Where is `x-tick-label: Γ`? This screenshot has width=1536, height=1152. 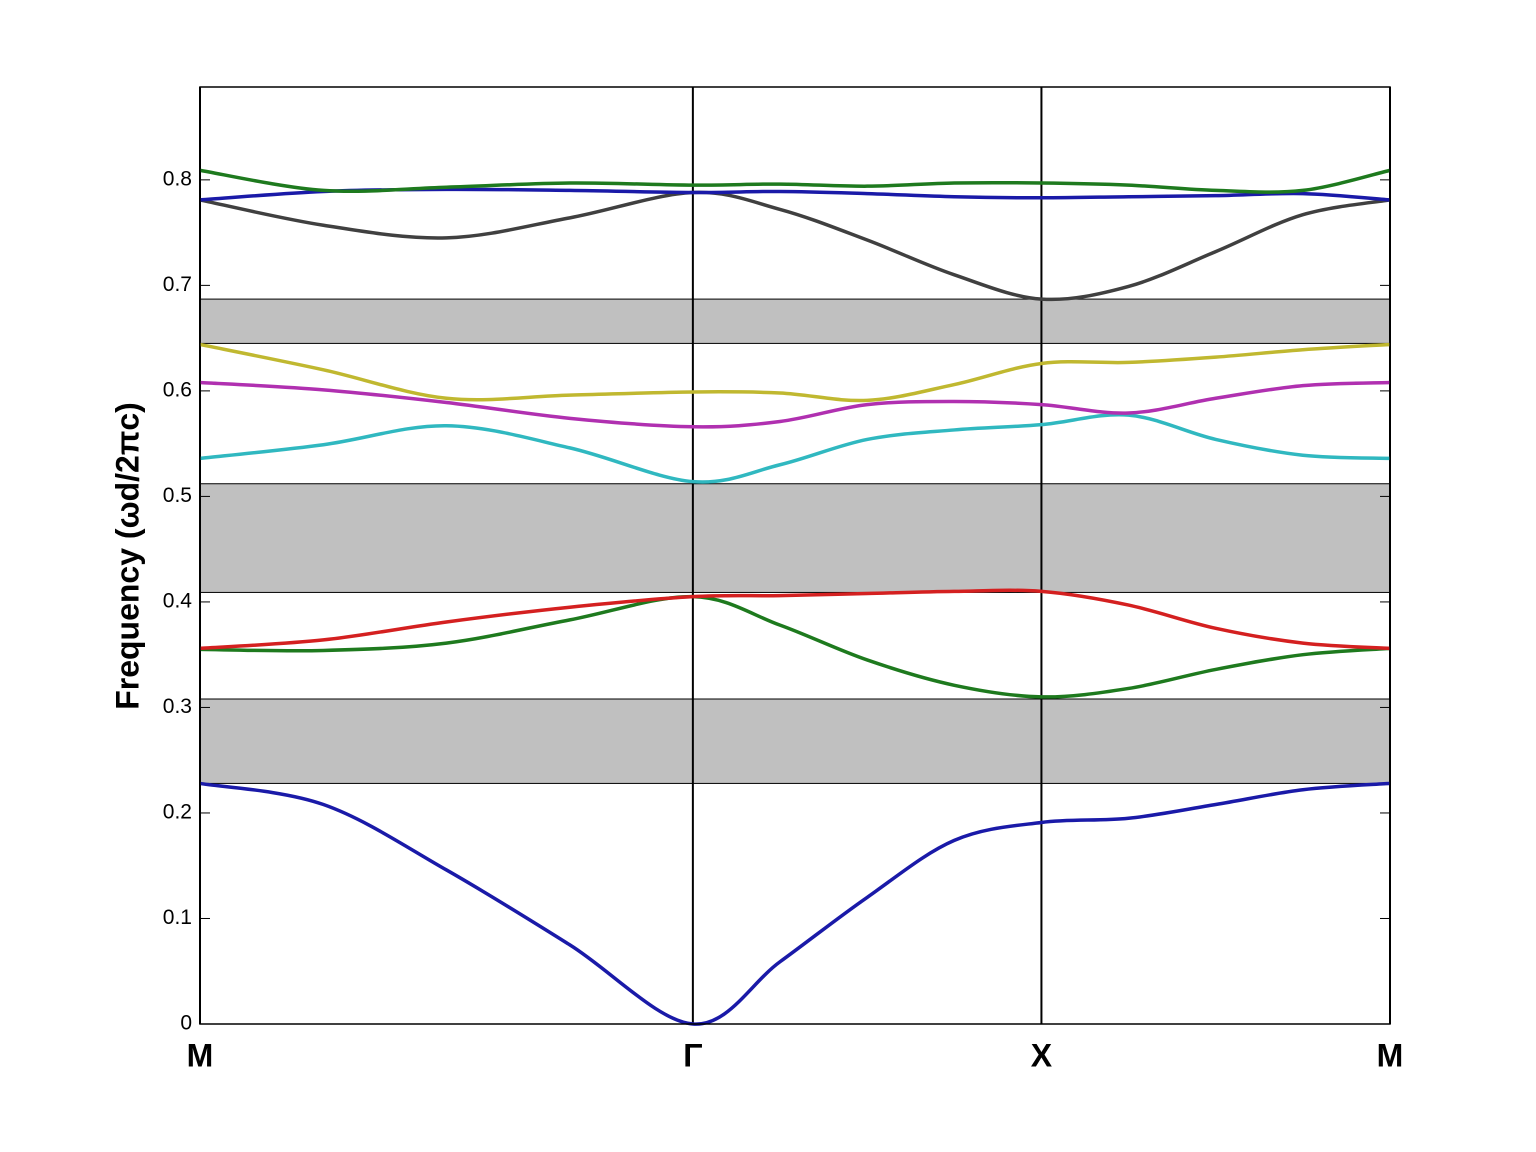 x-tick-label: Γ is located at coordinates (692, 1055).